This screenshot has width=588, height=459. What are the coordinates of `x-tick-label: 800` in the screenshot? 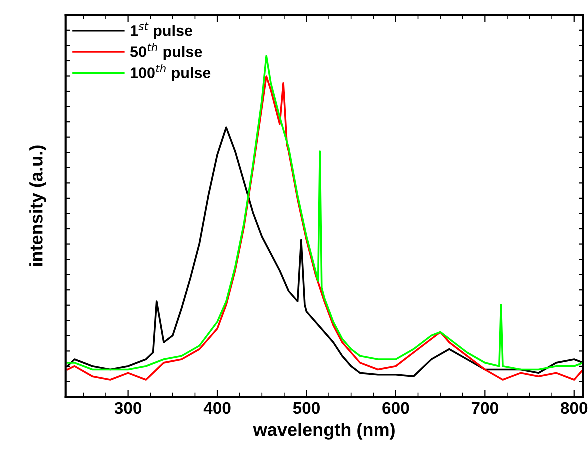 It's located at (574, 408).